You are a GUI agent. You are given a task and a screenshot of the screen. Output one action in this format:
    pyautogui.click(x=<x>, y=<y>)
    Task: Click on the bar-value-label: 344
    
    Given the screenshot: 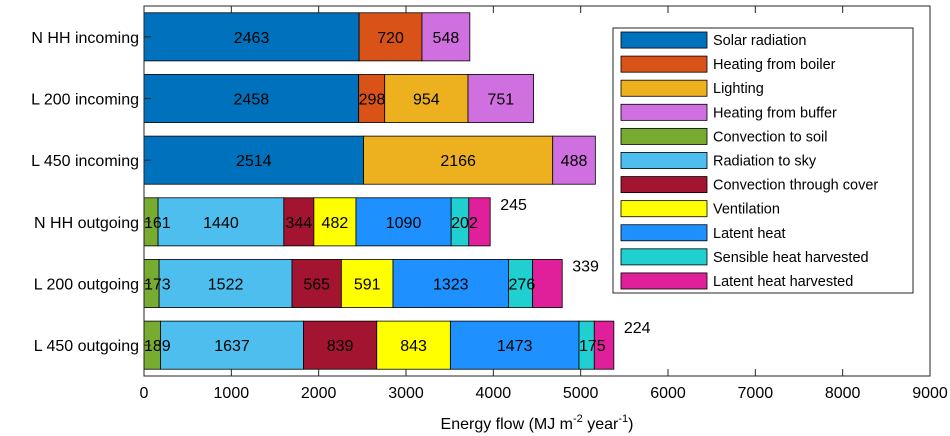 What is the action you would take?
    pyautogui.click(x=298, y=223)
    